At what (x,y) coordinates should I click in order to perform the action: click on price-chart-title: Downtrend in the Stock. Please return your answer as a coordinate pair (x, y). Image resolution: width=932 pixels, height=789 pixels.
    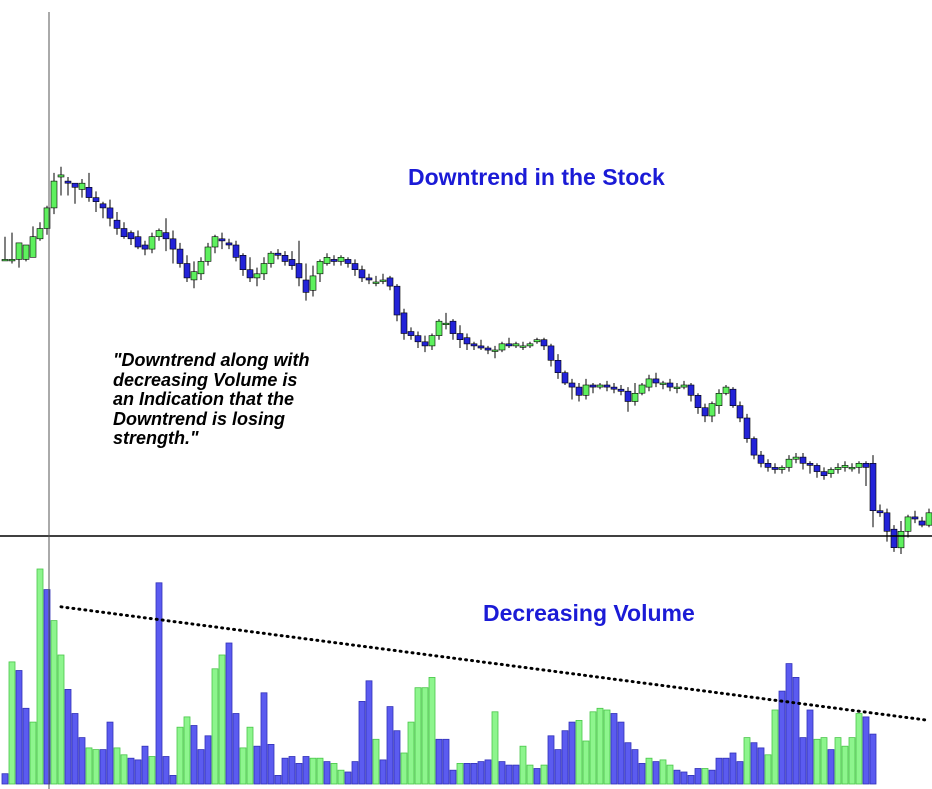
    Looking at the image, I should click on (536, 177).